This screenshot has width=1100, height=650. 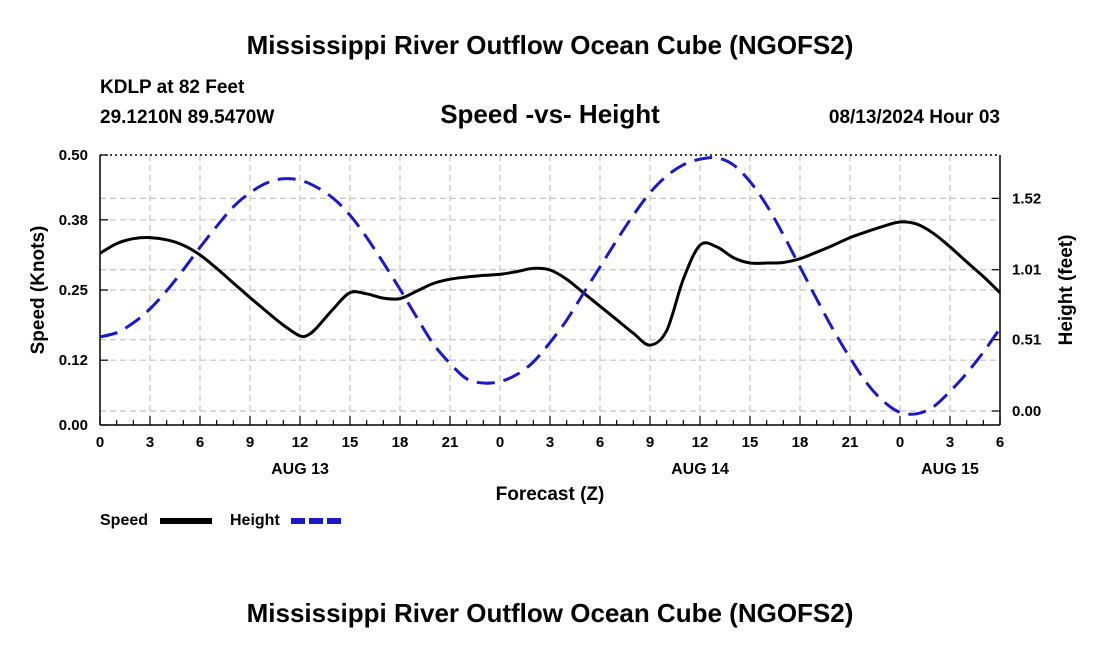 What do you see at coordinates (1026, 198) in the screenshot?
I see `y2-tick-label: 1.52` at bounding box center [1026, 198].